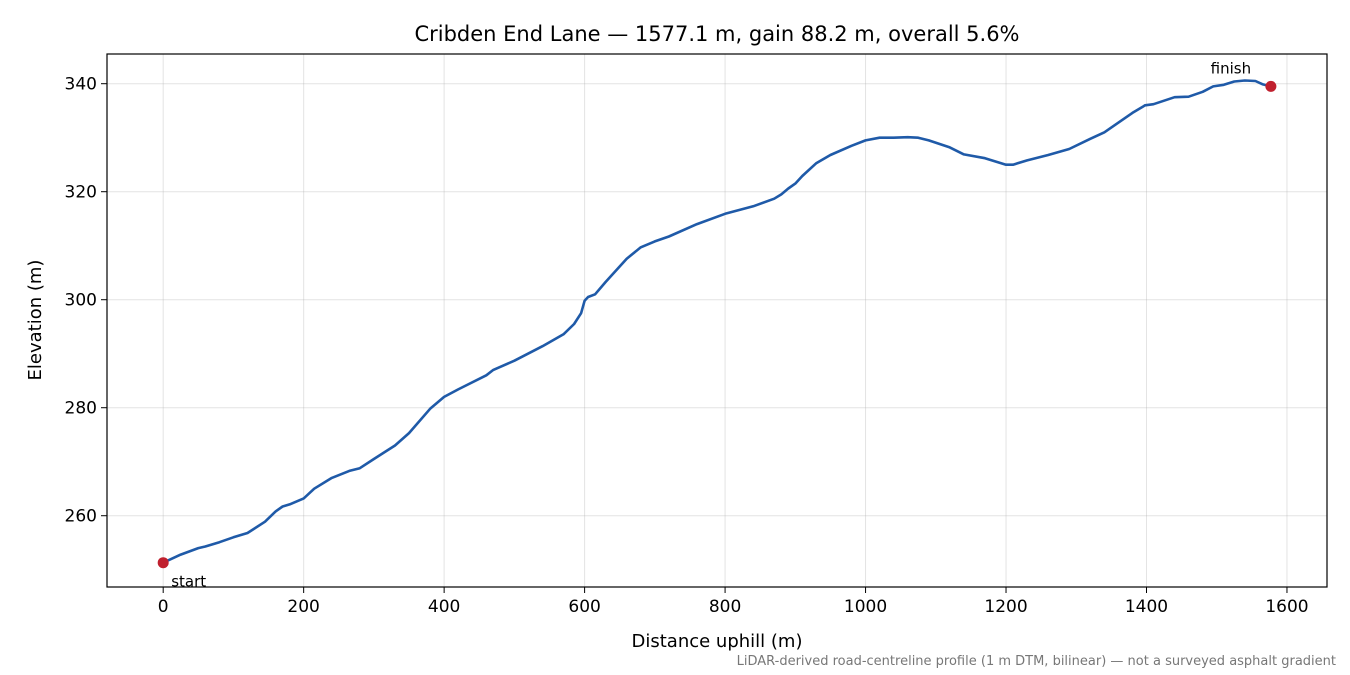 The width and height of the screenshot is (1350, 675). Describe the element at coordinates (188, 582) in the screenshot. I see `start-label: start` at that location.